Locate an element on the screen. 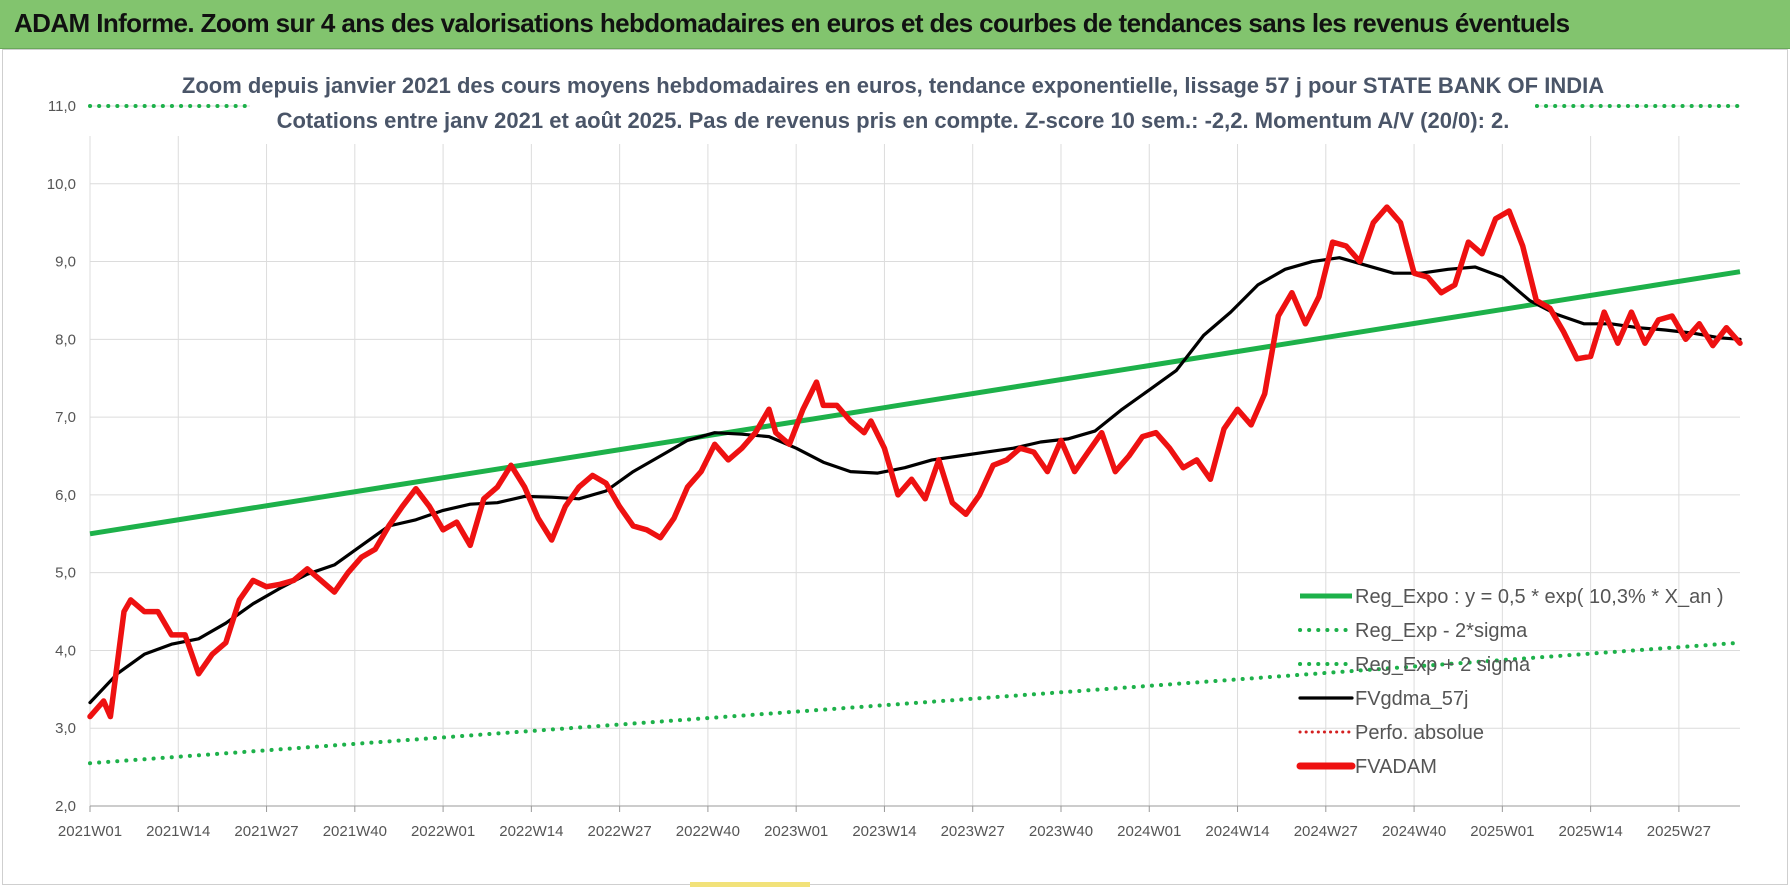  x-tick-label: 2025W27 is located at coordinates (1679, 831).